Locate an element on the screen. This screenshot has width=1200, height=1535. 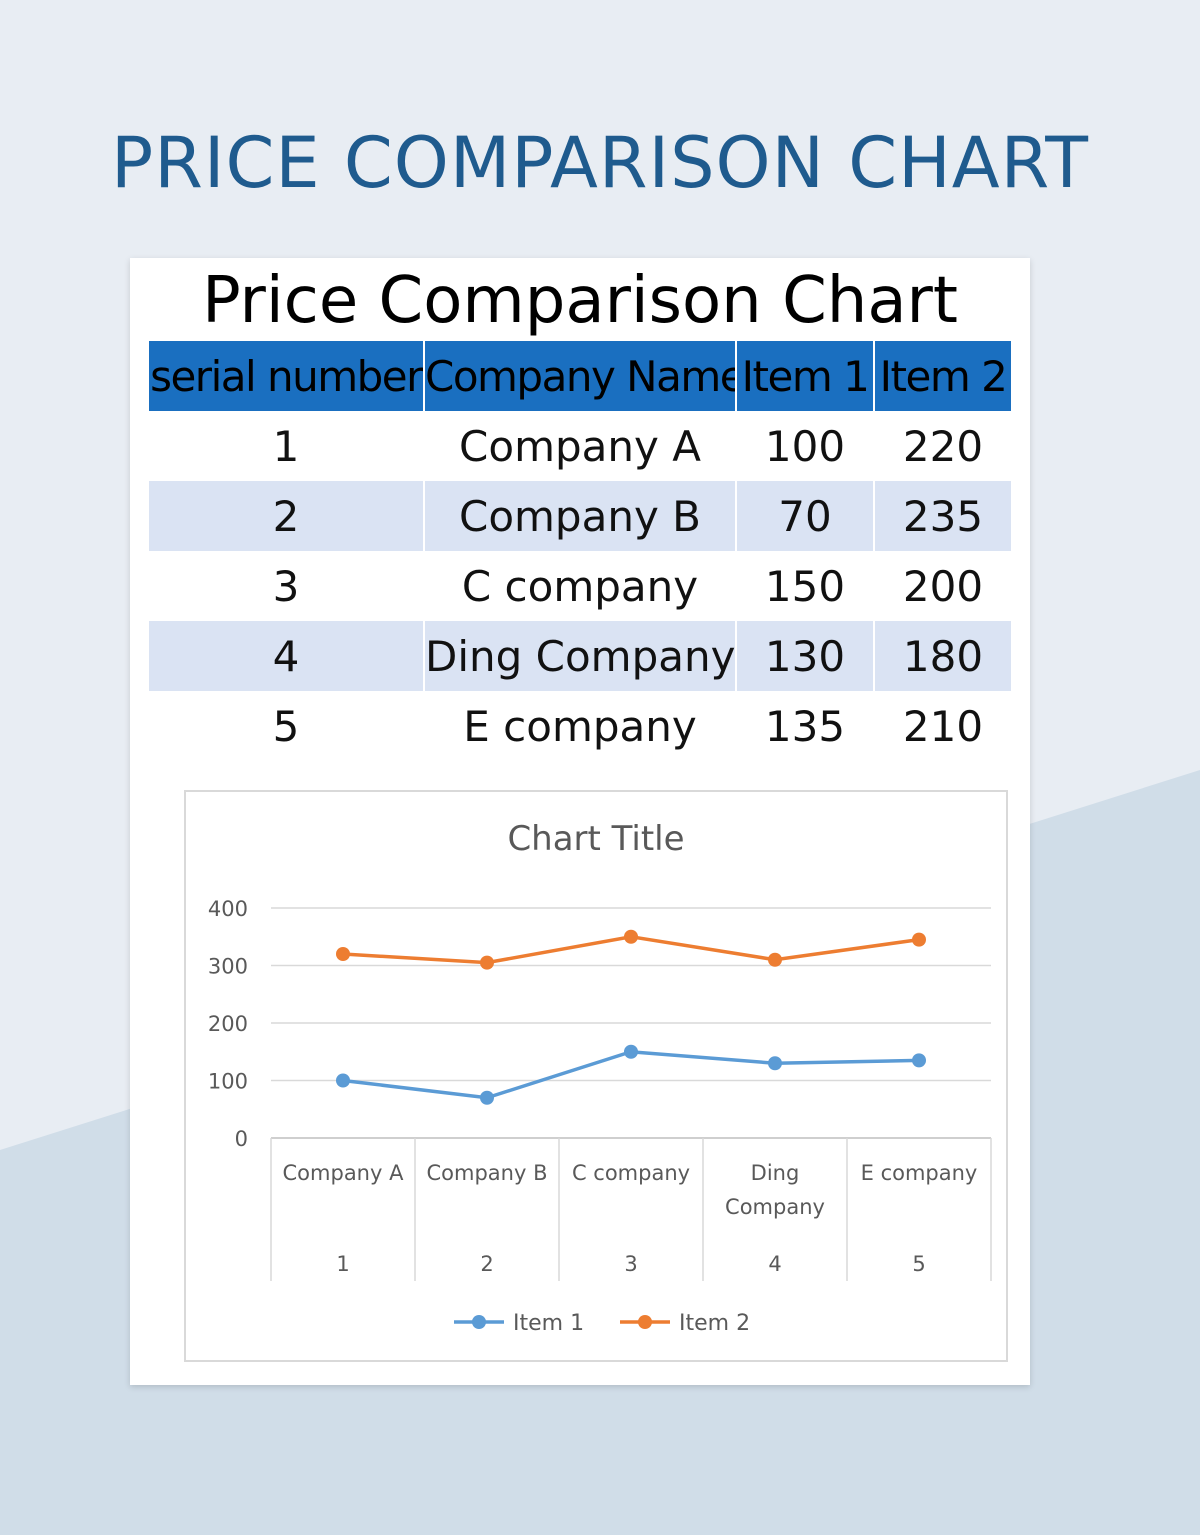
x-tick-label: Ding is located at coordinates (775, 1173).